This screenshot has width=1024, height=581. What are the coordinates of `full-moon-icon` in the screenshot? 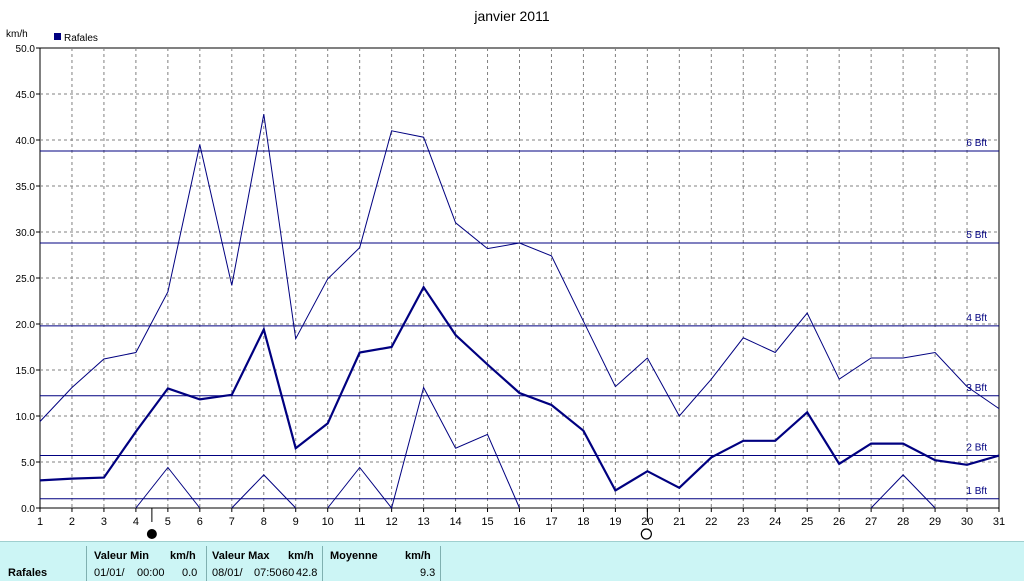 It's located at (646, 534).